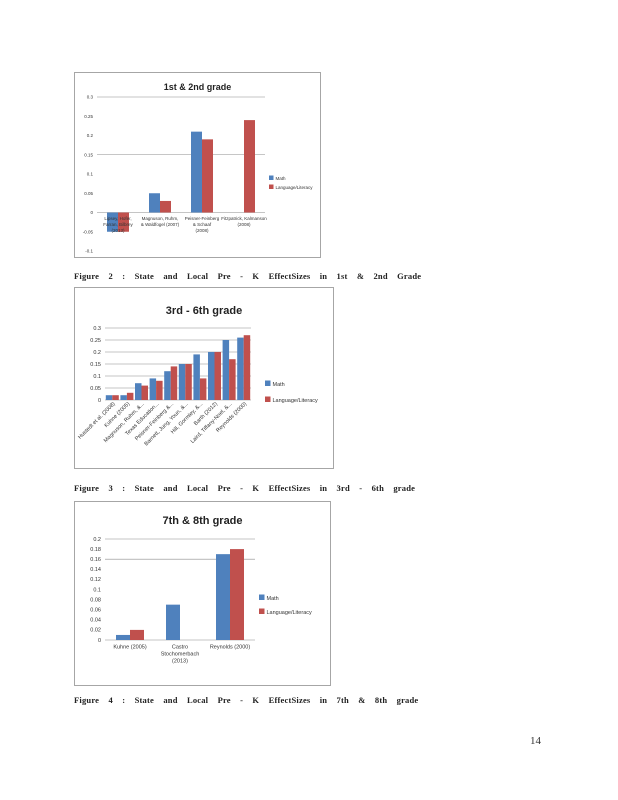 The height and width of the screenshot is (800, 618). I want to click on chart-title: 7th & 8th grade, so click(202, 521).